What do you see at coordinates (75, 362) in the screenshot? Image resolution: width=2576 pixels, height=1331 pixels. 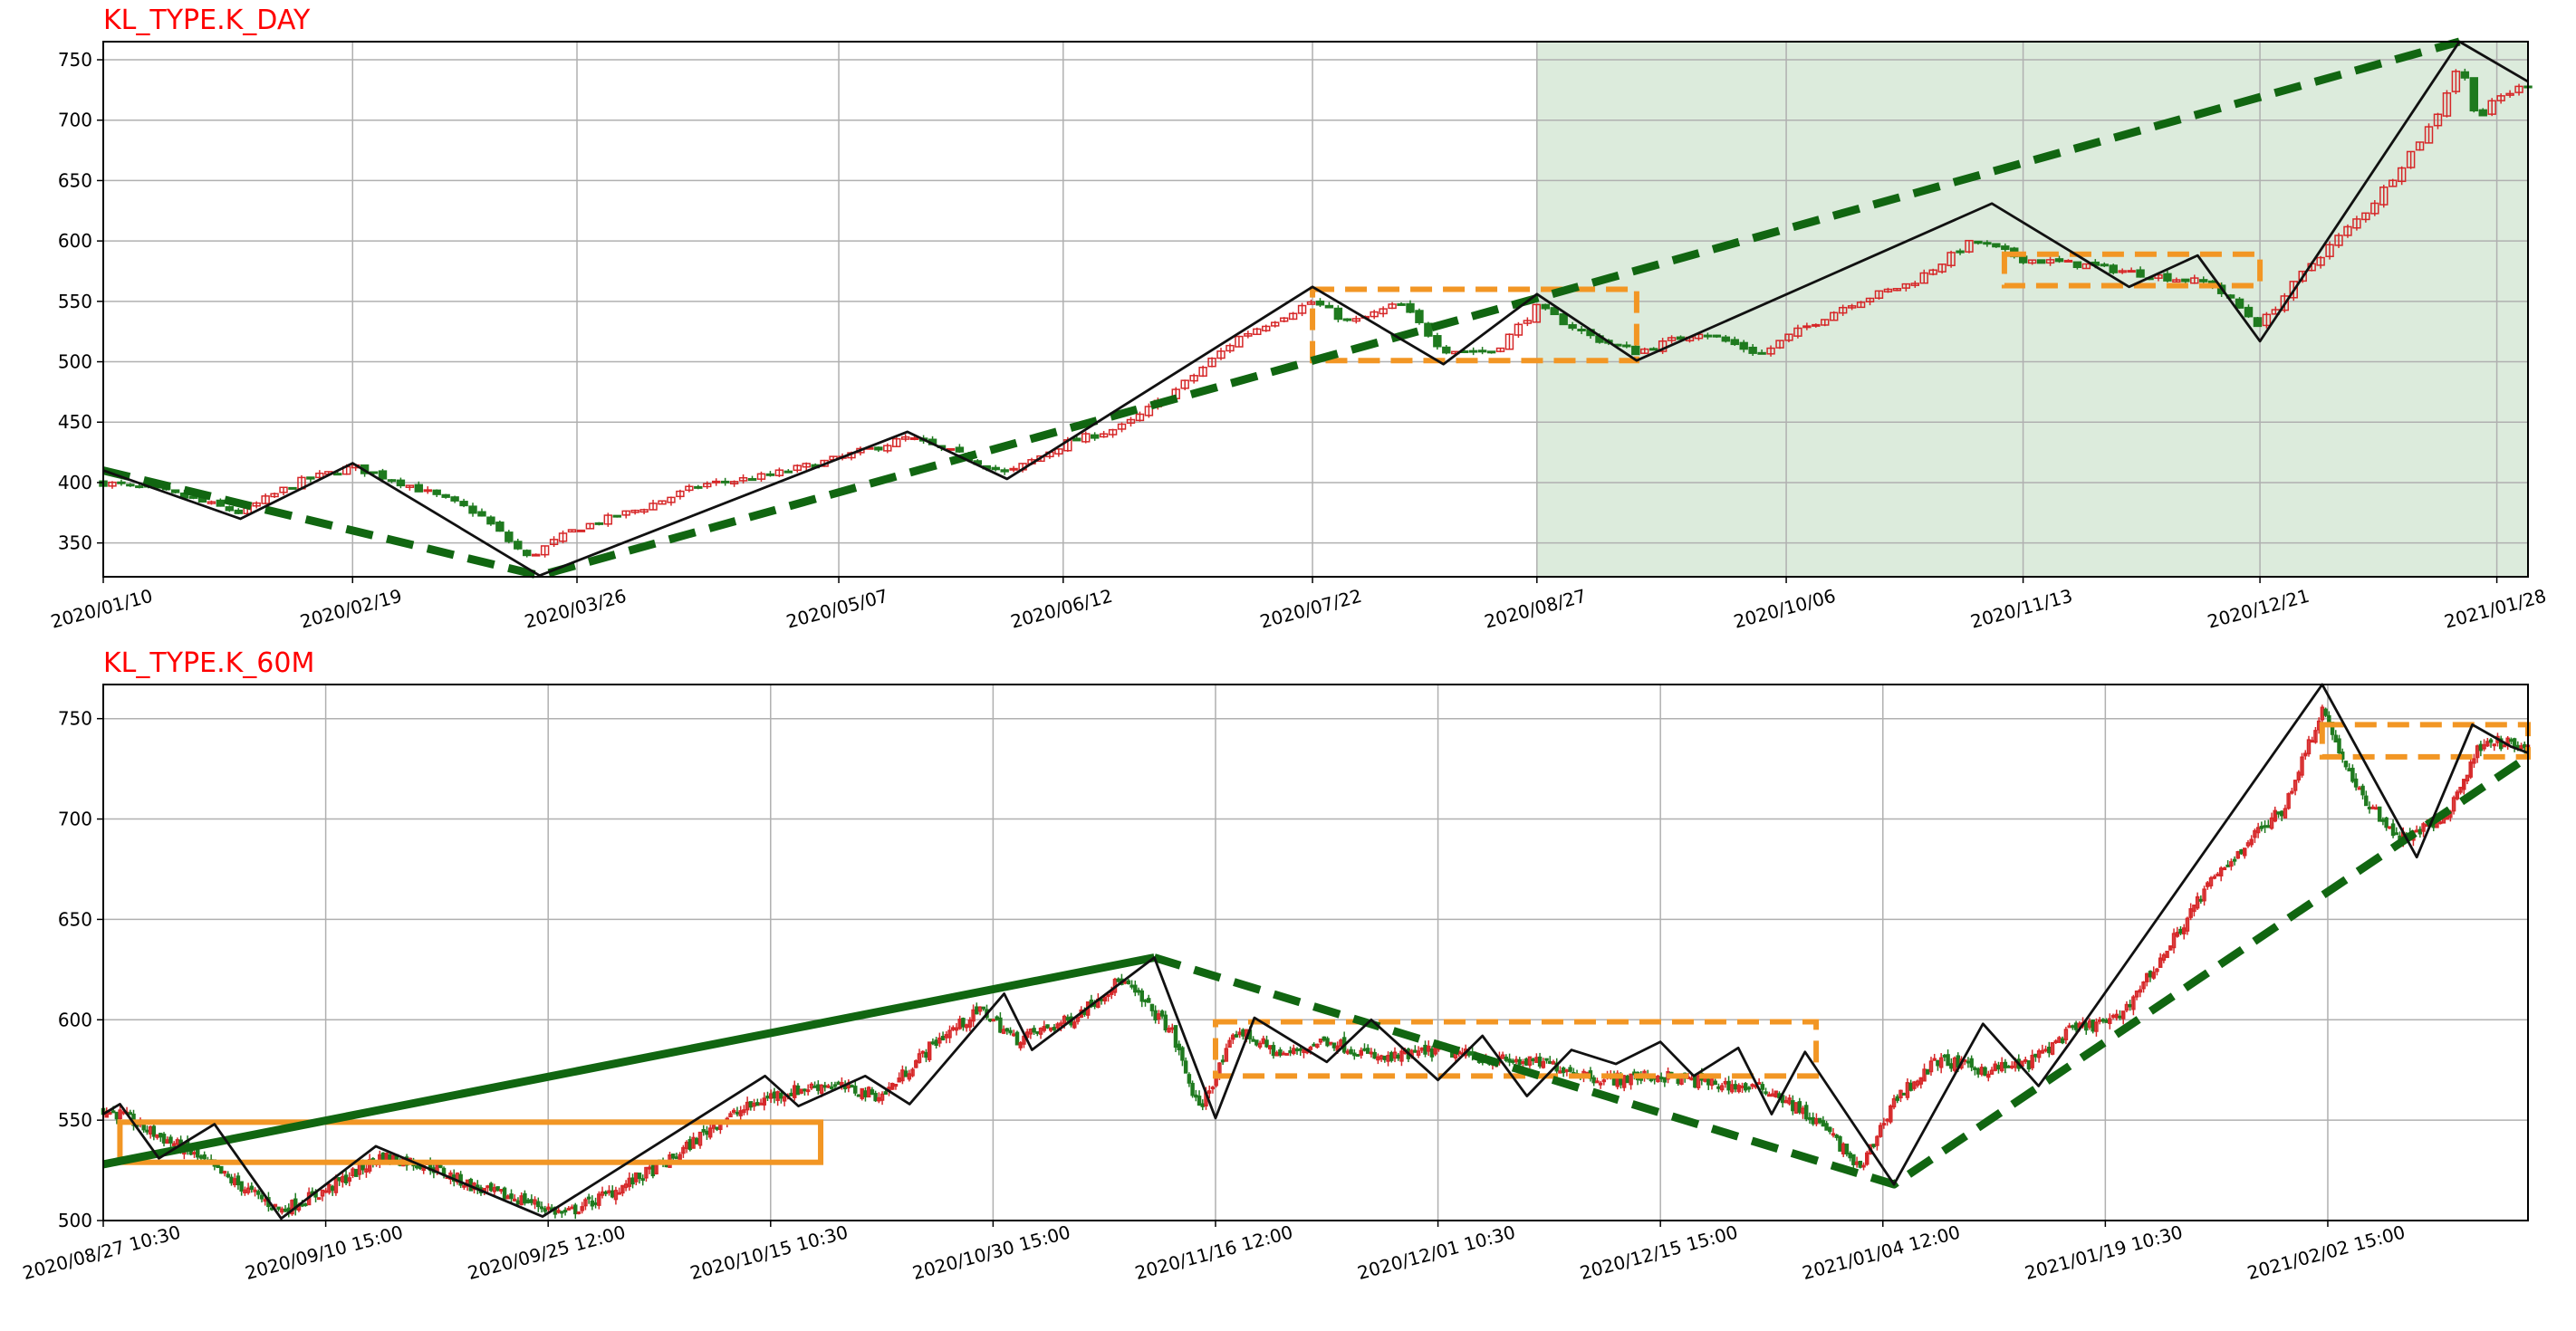 I see `y-tick-label: 500` at bounding box center [75, 362].